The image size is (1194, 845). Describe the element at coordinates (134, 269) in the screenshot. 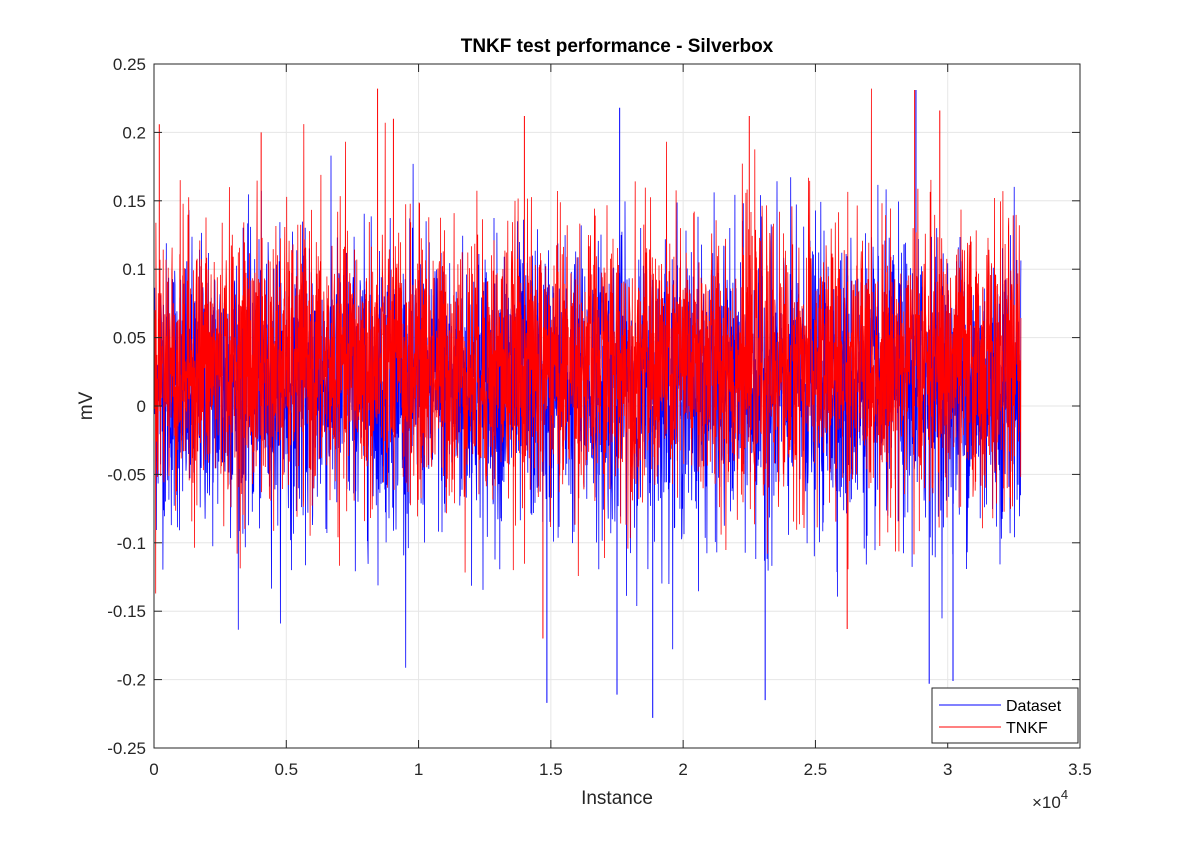

I see `y-tick-label: 0.1` at that location.